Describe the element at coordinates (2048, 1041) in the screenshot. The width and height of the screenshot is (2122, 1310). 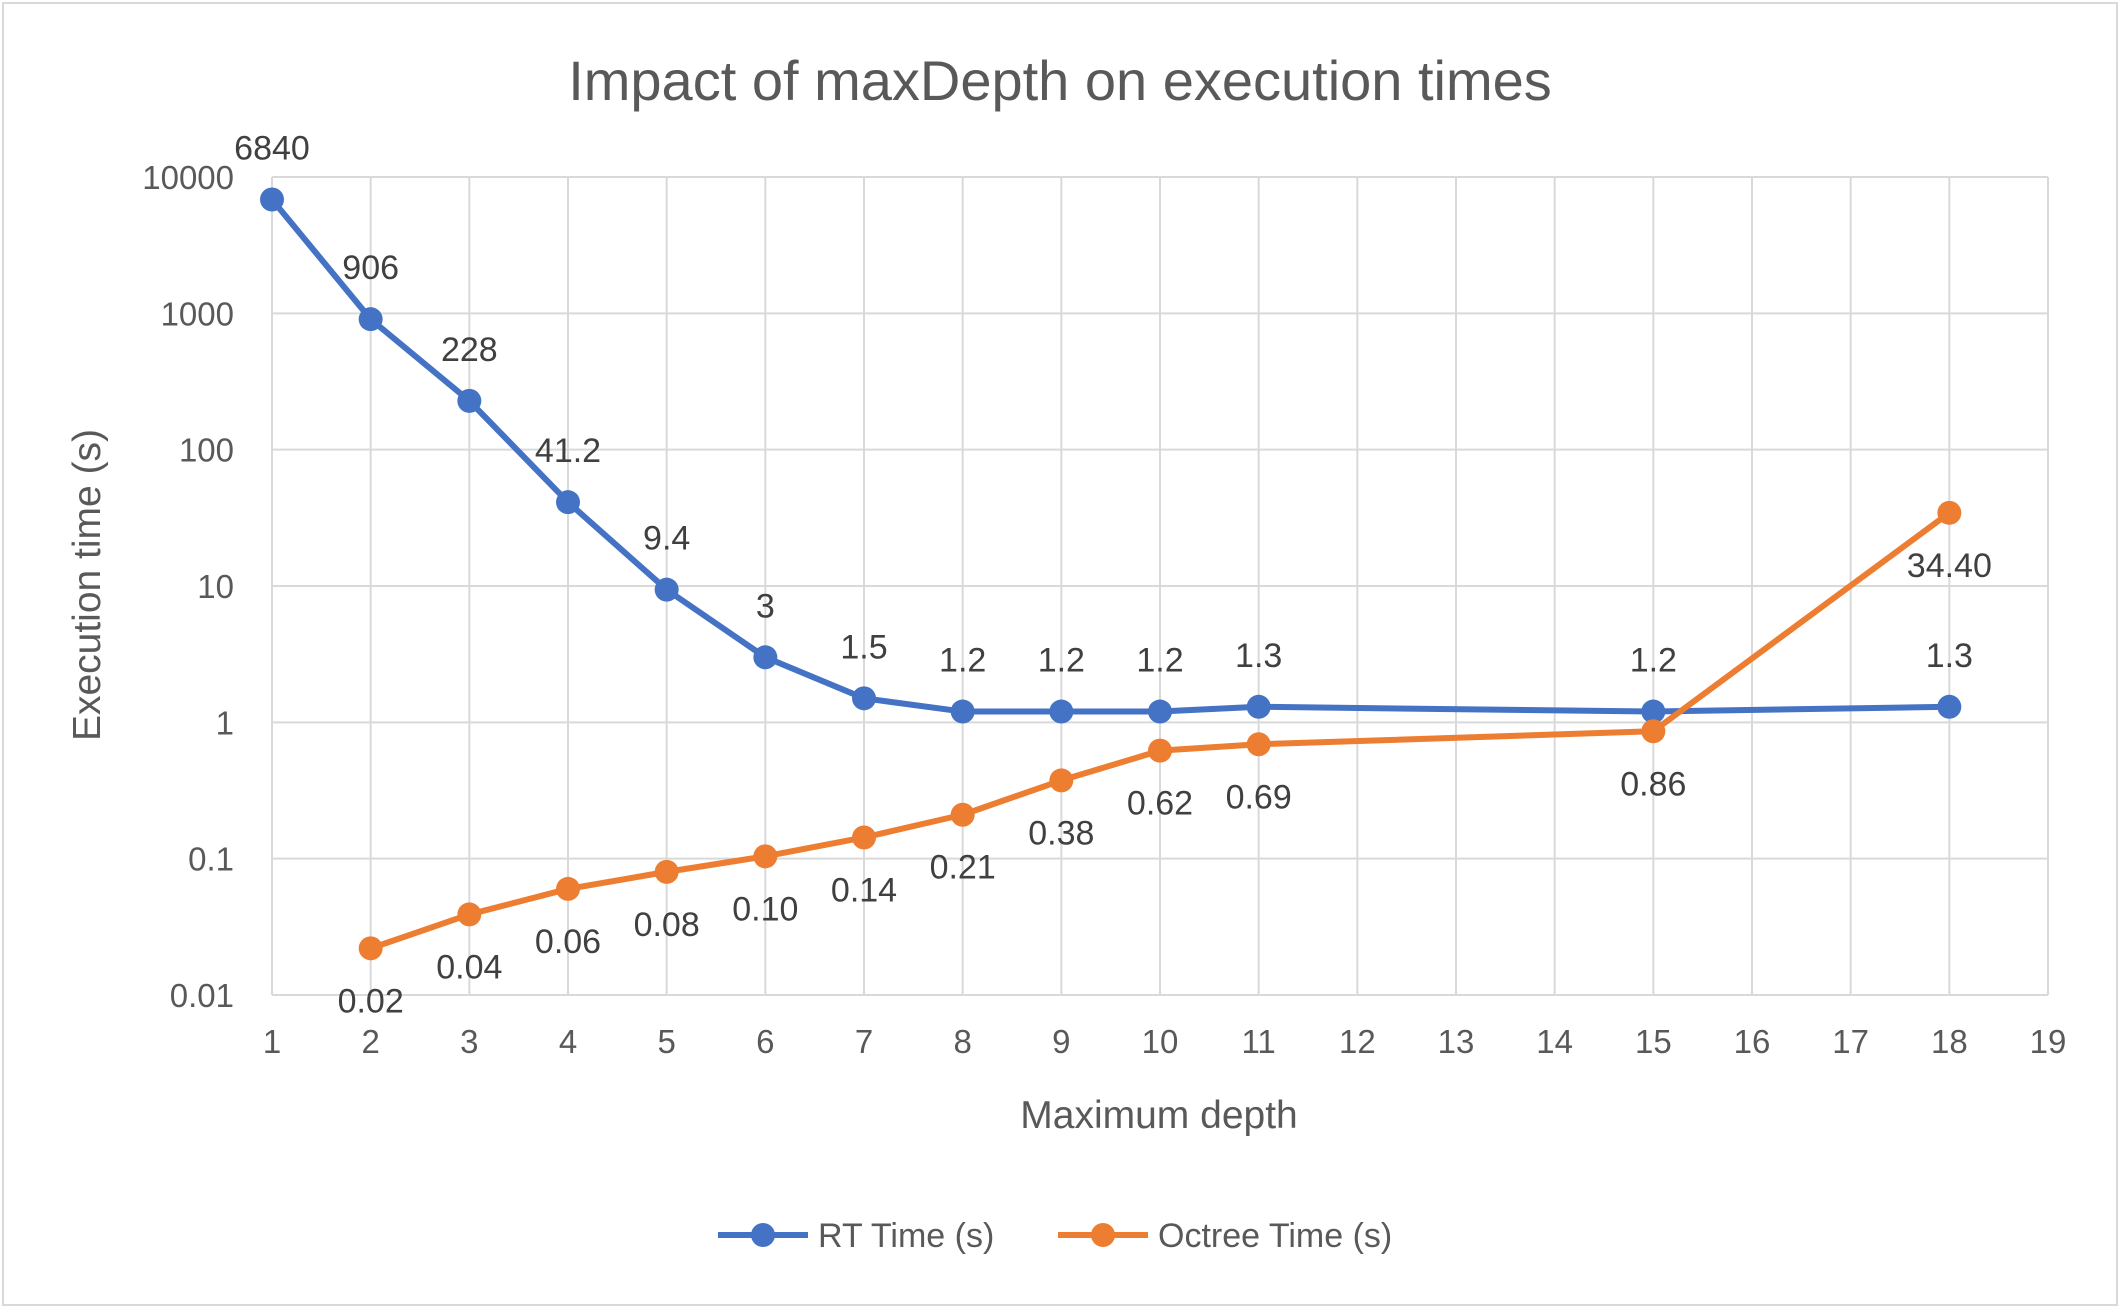
I see `x-tick-label: 19` at that location.